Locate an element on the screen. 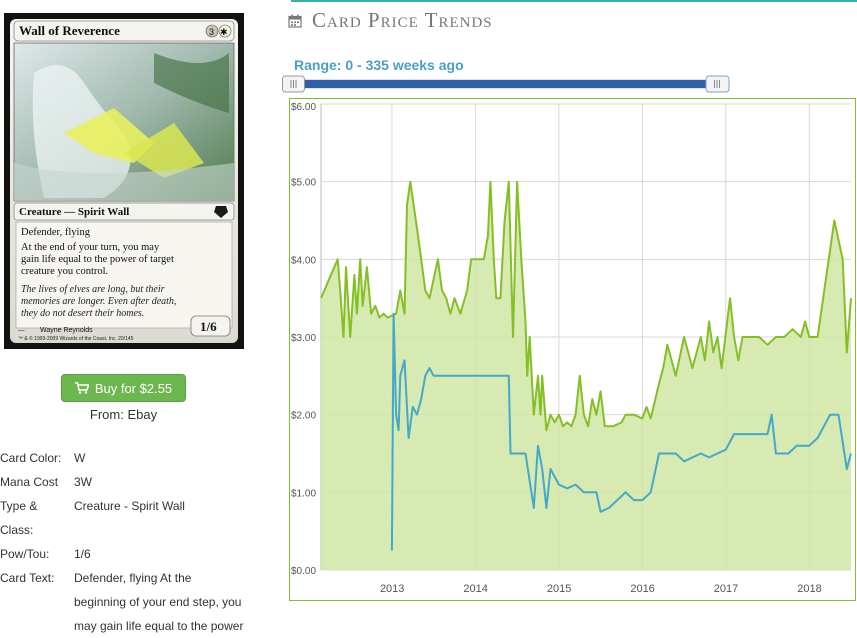 The image size is (857, 638). card-name: Wall of Reverence is located at coordinates (69, 30).